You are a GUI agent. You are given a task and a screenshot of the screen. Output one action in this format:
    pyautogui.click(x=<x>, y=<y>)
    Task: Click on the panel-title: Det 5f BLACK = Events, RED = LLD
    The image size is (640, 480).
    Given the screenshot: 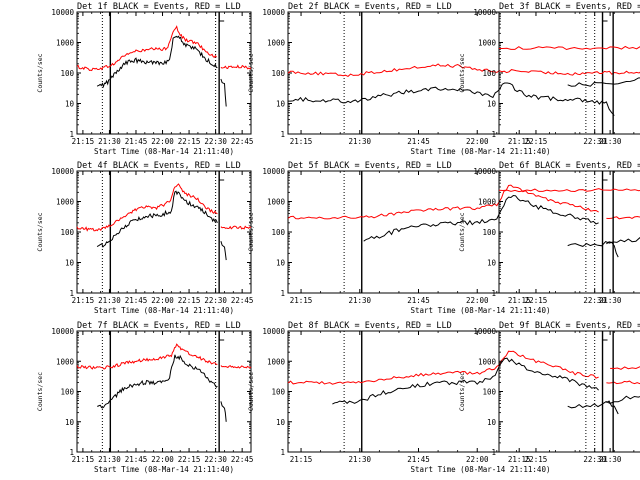 What is the action you would take?
    pyautogui.click(x=370, y=166)
    